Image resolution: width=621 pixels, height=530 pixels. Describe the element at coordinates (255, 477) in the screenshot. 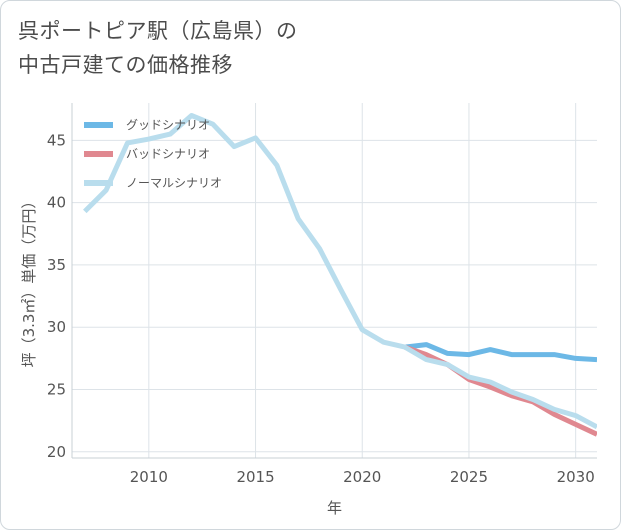

I see `x-tick-label: 2015` at that location.